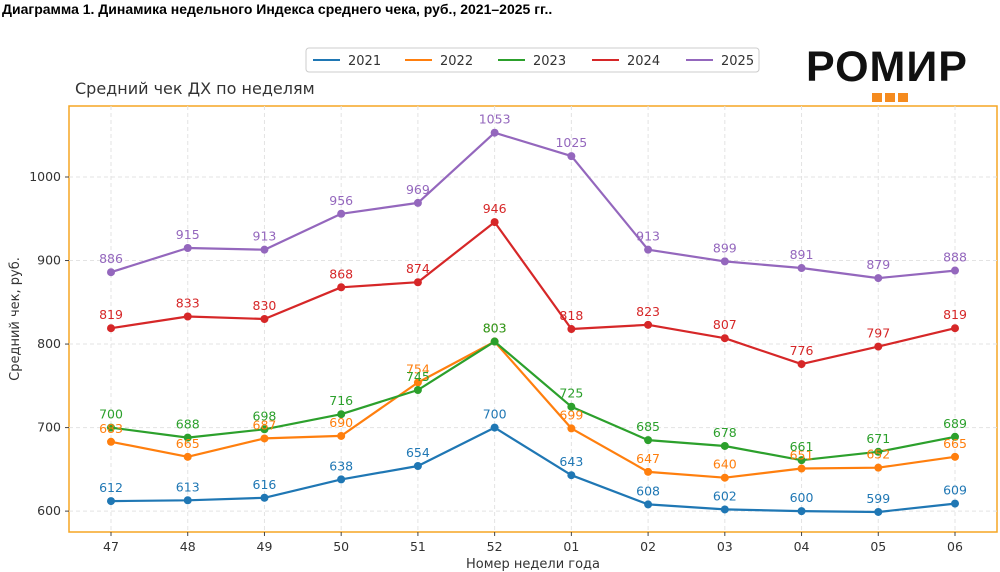 The image size is (1000, 572). What do you see at coordinates (878, 546) in the screenshot?
I see `x-tick-label: 05` at bounding box center [878, 546].